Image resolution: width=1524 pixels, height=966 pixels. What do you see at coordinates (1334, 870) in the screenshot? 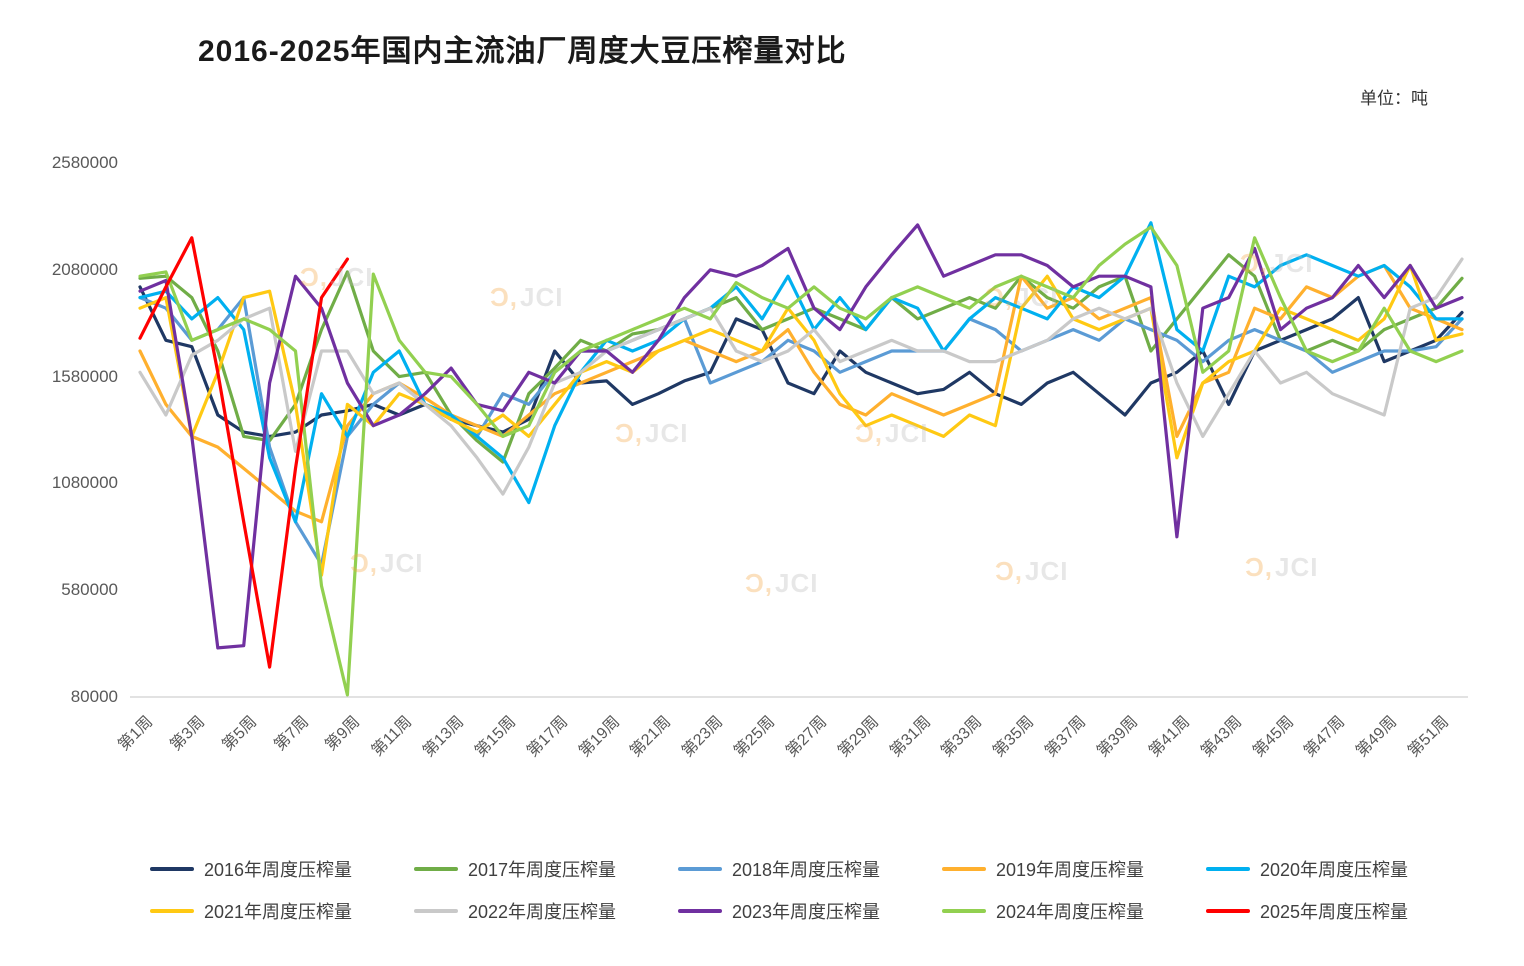
I see `legend-label: 2020年周度压榨量` at bounding box center [1334, 870].